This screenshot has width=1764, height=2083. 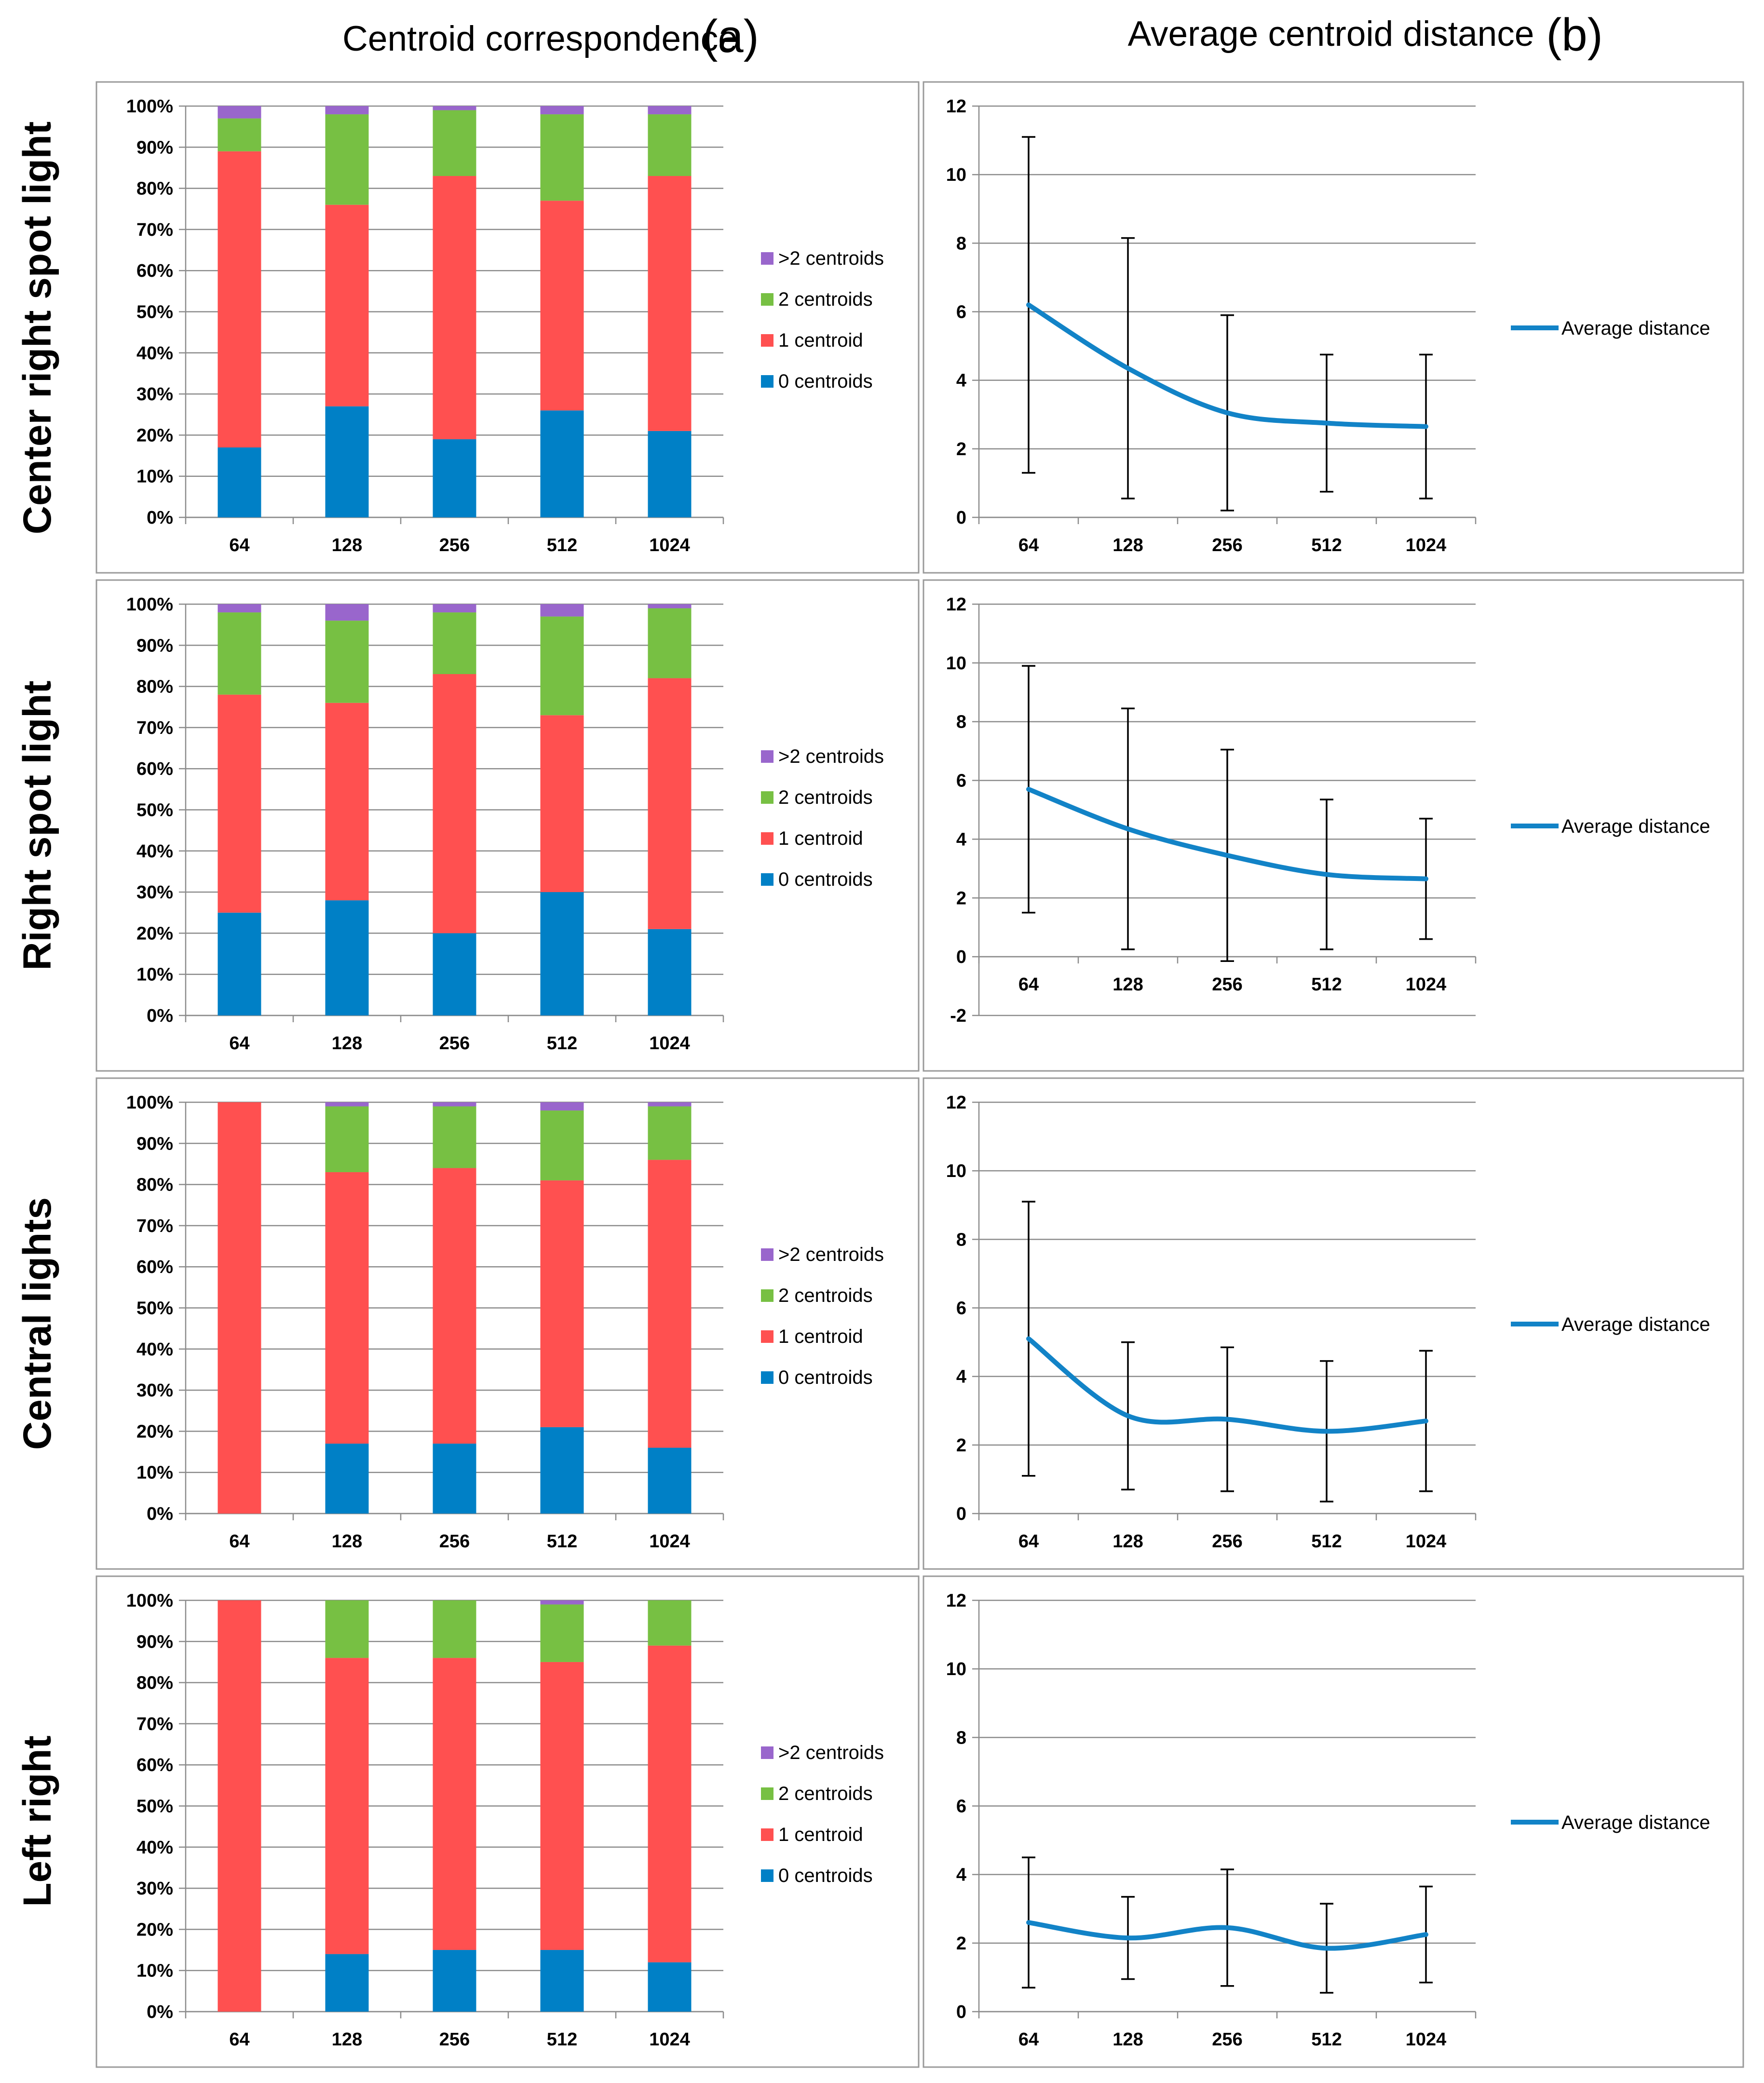 I want to click on distance-chart: 0 2 4 6 8 10 12 64 128 256 512 1024 Average distance, so click(x=1333, y=328).